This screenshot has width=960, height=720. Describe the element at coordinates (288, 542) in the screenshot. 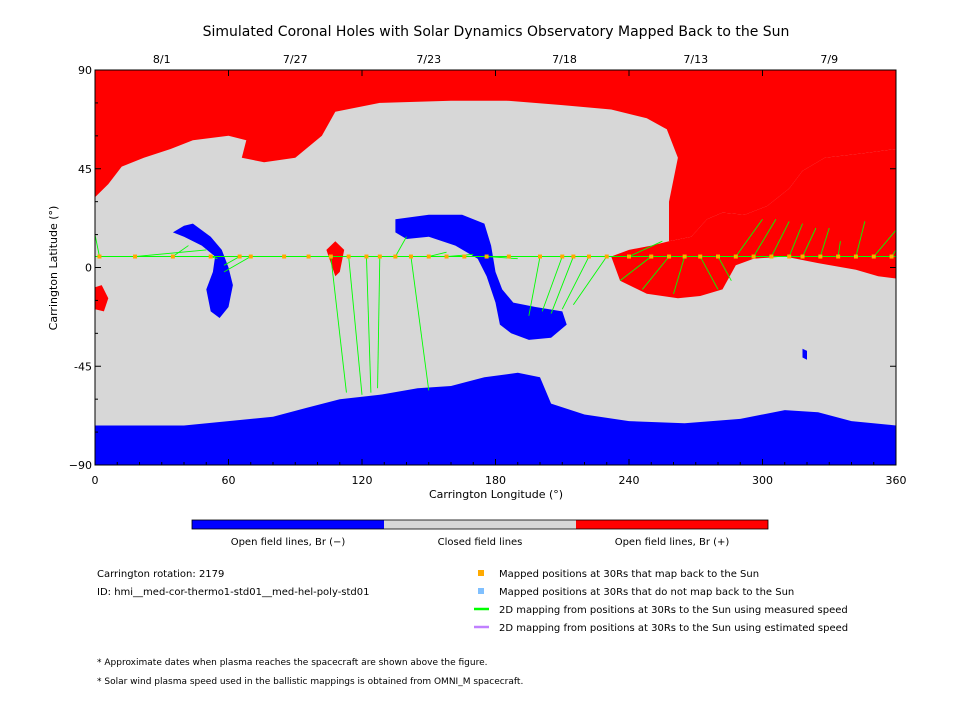

I see `colorbar-label: Open field lines, Br (−)` at that location.